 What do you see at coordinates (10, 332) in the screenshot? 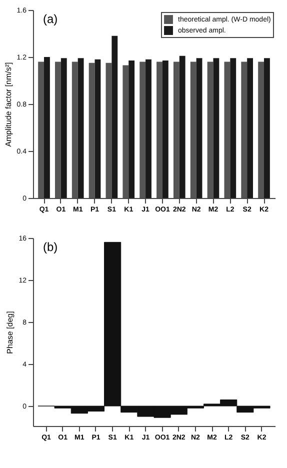
I see `y-axis-title: Phase [deg]` at bounding box center [10, 332].